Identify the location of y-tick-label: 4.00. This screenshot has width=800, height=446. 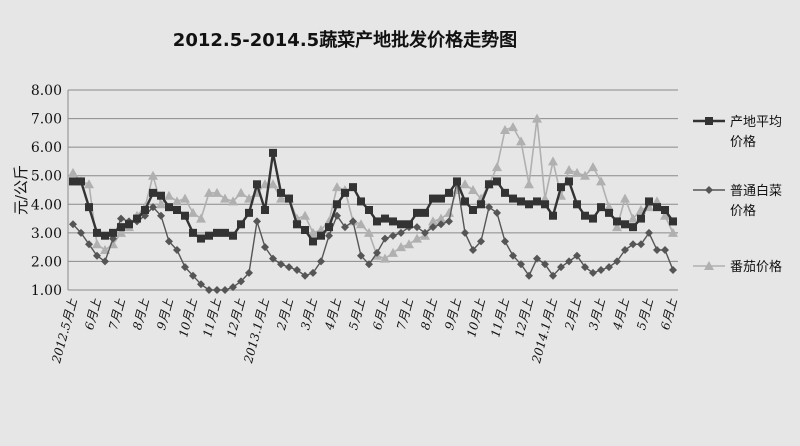
(46, 205).